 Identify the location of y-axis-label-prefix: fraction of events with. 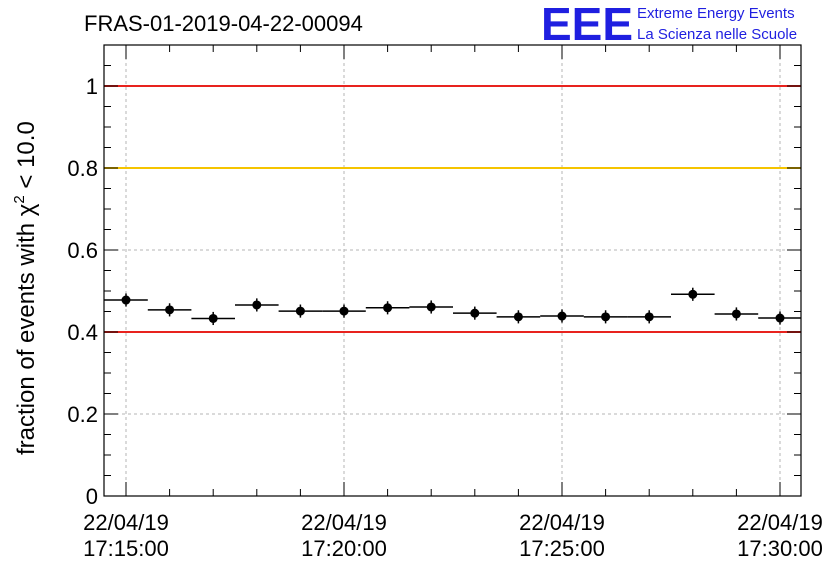
(26, 335).